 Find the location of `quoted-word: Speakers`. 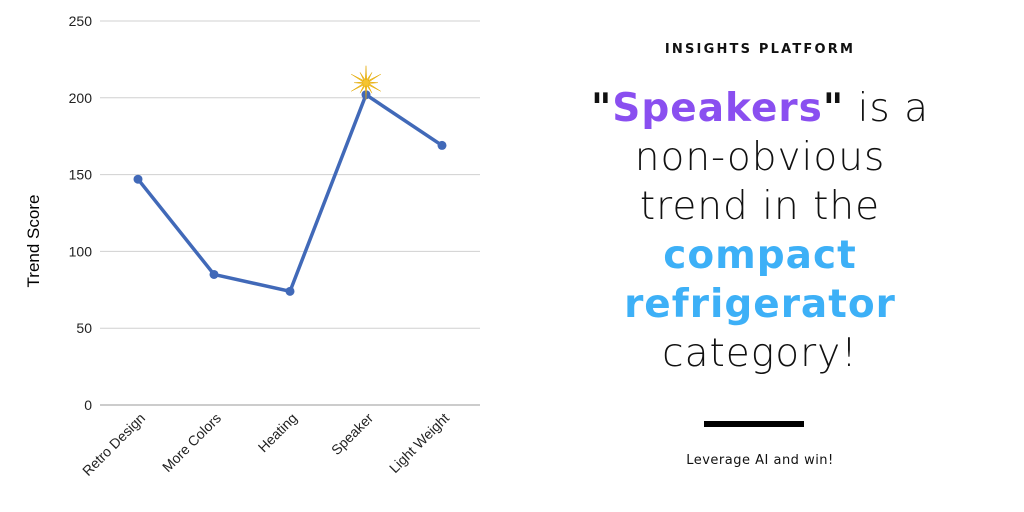

quoted-word: Speakers is located at coordinates (717, 108).